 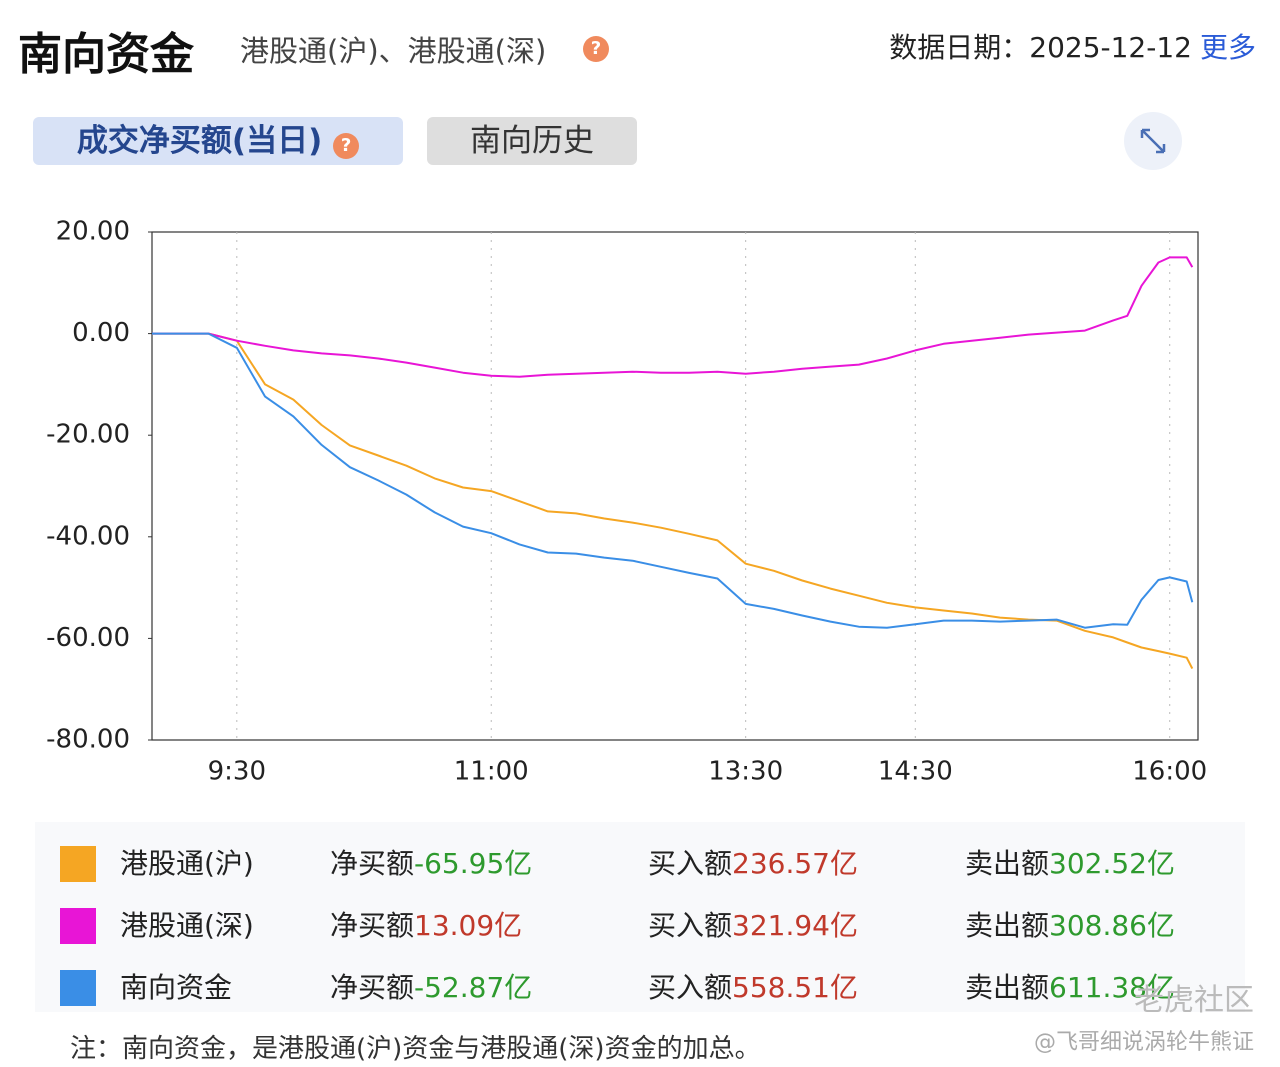 What do you see at coordinates (176, 987) in the screenshot?
I see `legend-label: 南向资金` at bounding box center [176, 987].